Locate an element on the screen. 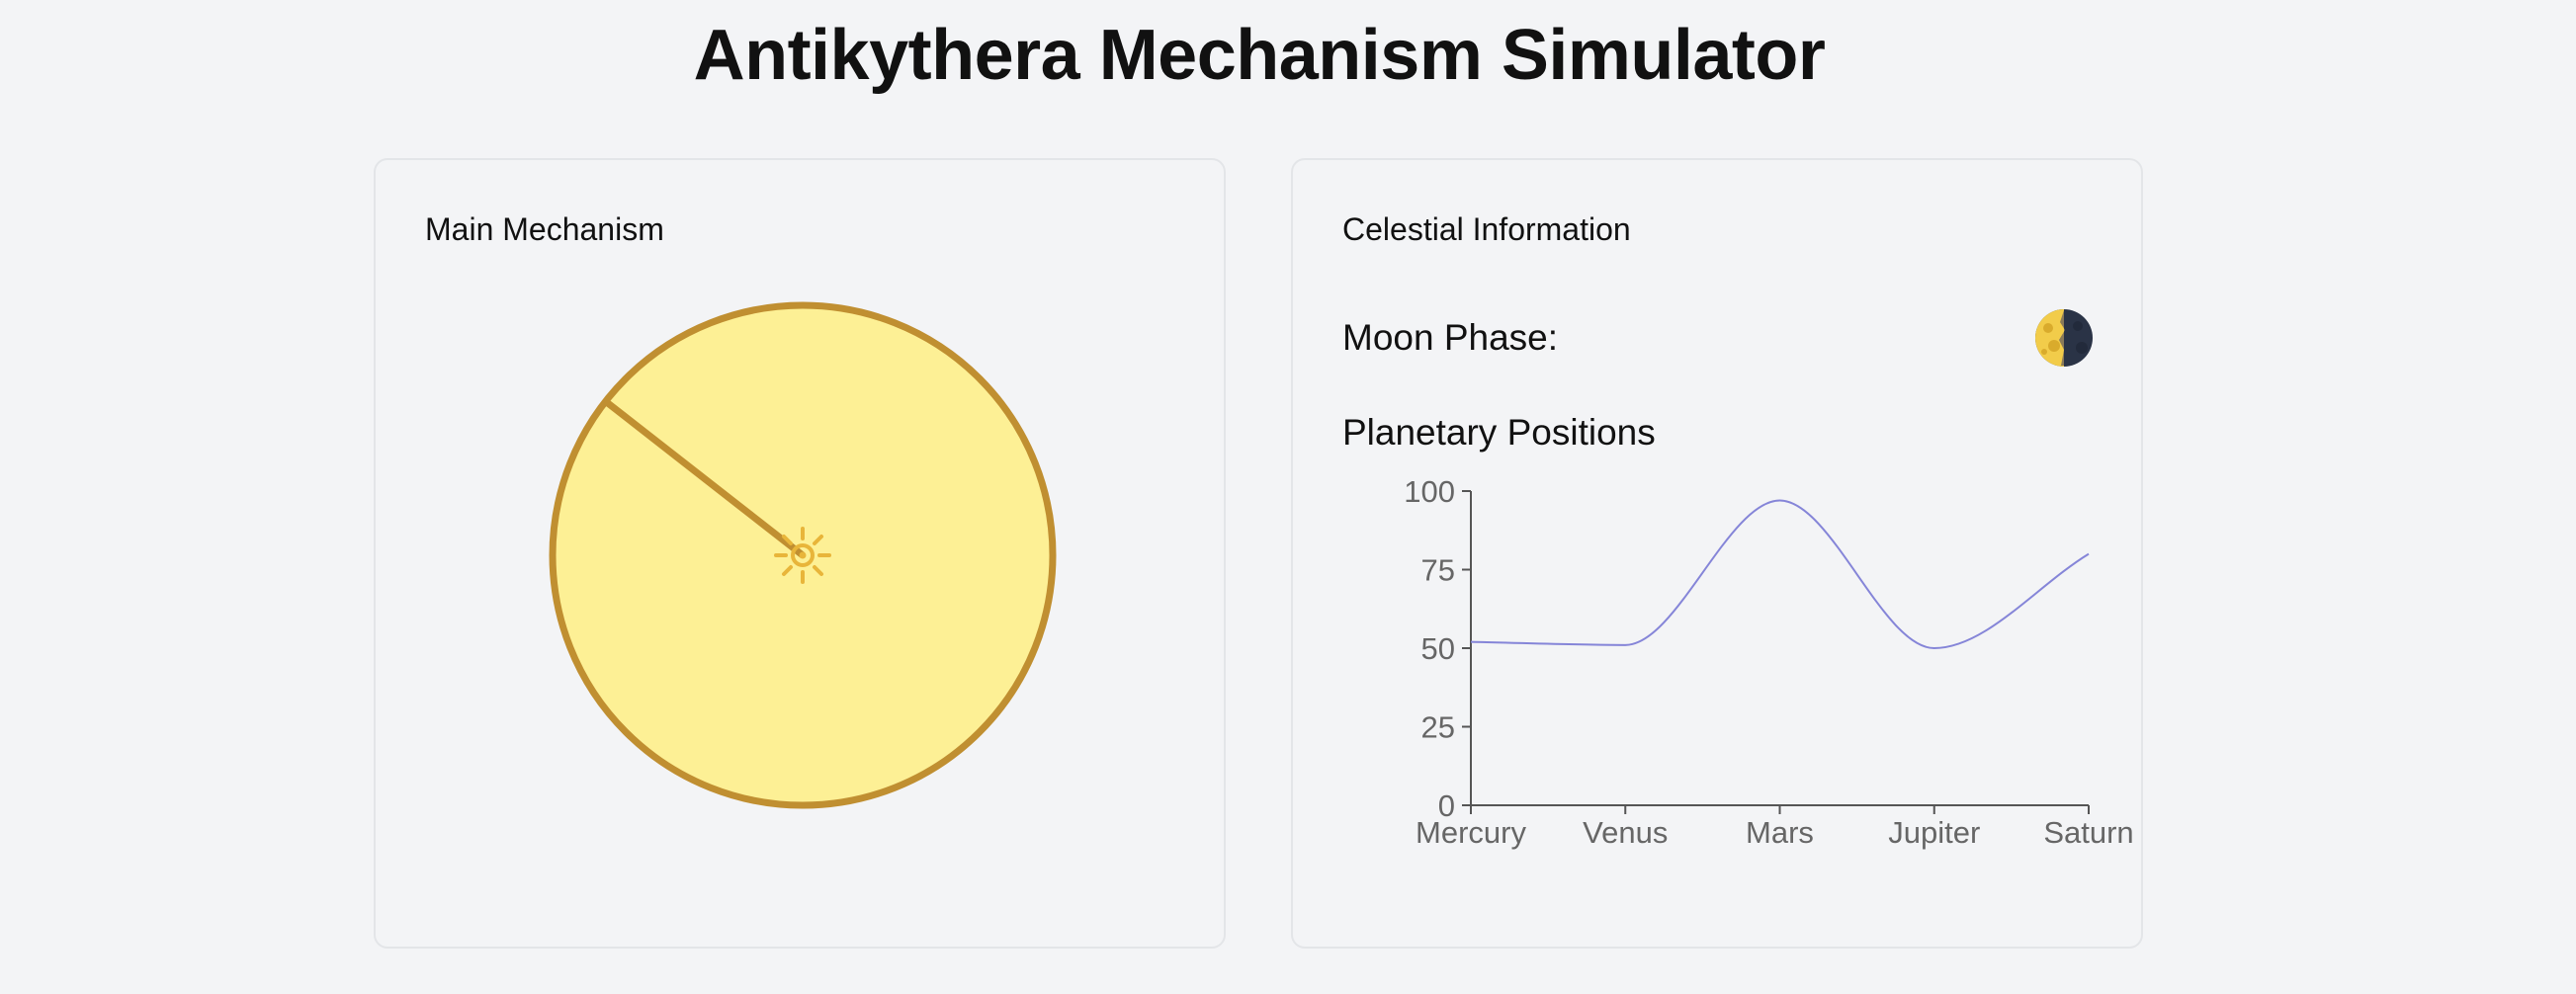 The image size is (2576, 994). sun-icon is located at coordinates (802, 555).